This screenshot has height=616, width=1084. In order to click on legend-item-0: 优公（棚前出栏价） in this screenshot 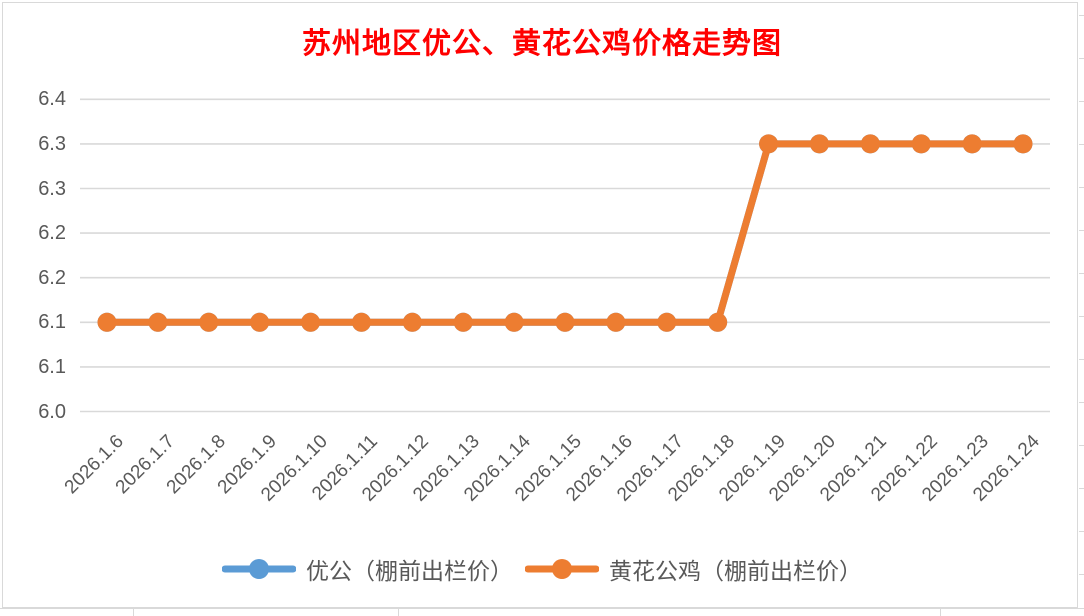, I will do `click(367, 569)`.